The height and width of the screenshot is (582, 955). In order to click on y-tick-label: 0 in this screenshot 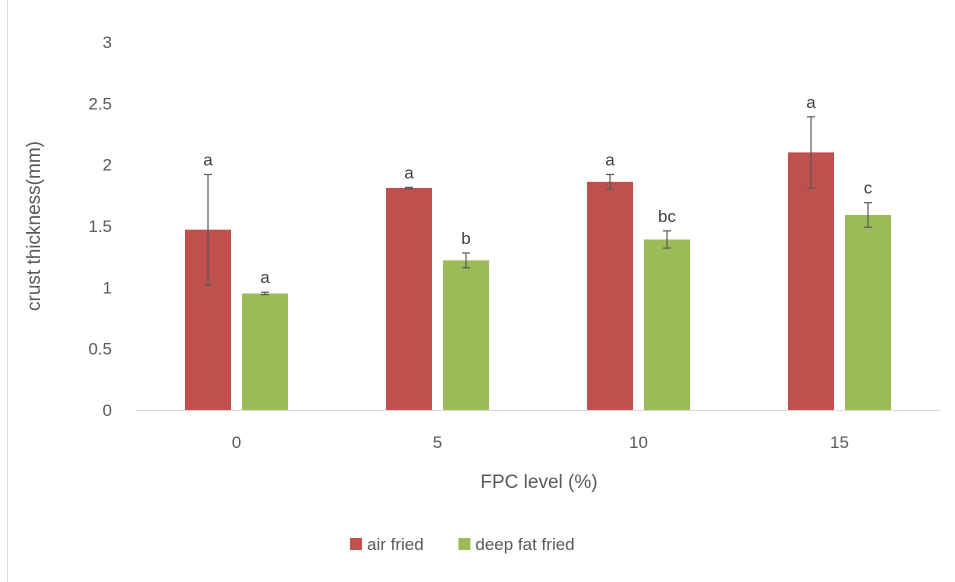, I will do `click(107, 410)`.